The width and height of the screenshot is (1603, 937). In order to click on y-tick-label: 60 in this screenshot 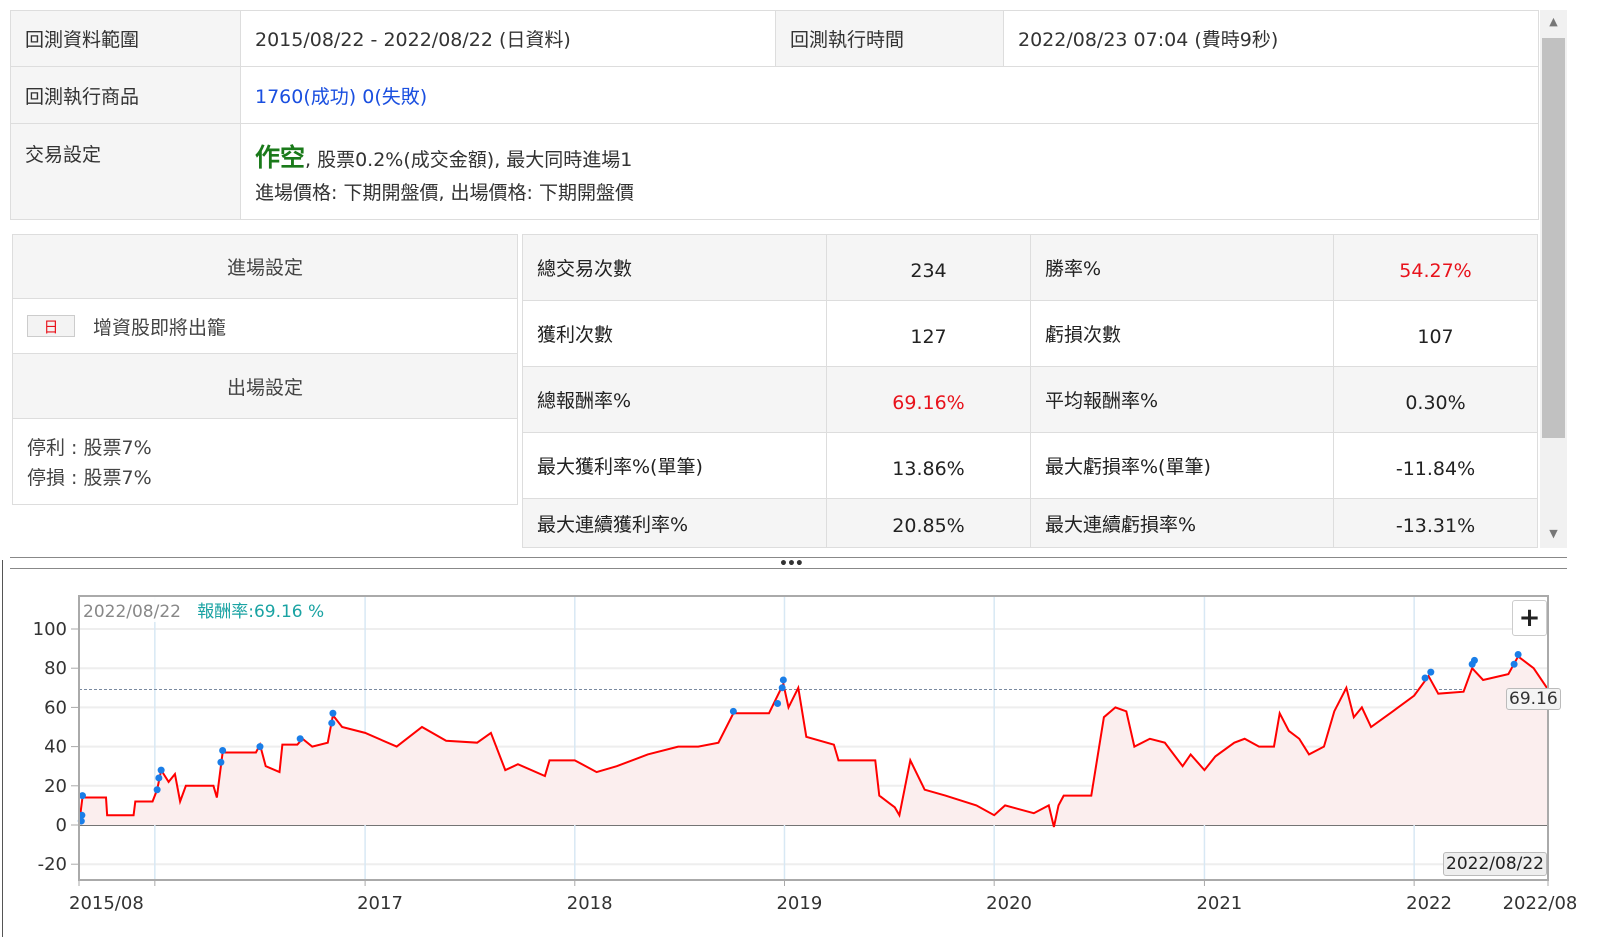, I will do `click(55, 707)`.